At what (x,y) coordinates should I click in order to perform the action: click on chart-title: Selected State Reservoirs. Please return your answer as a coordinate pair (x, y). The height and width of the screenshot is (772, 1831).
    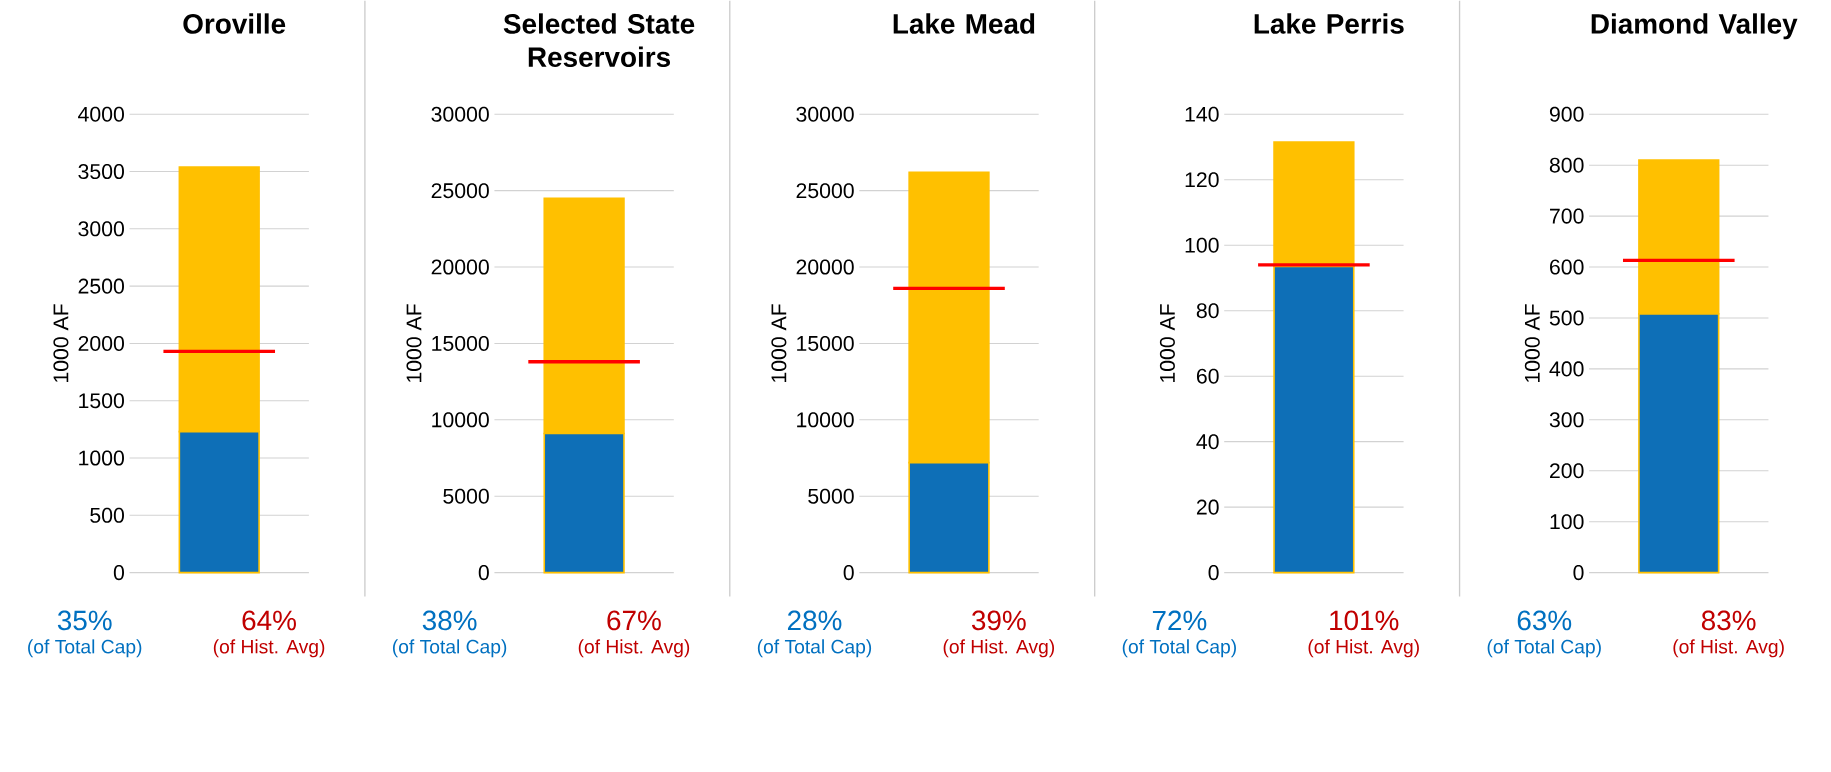
    Looking at the image, I should click on (599, 40).